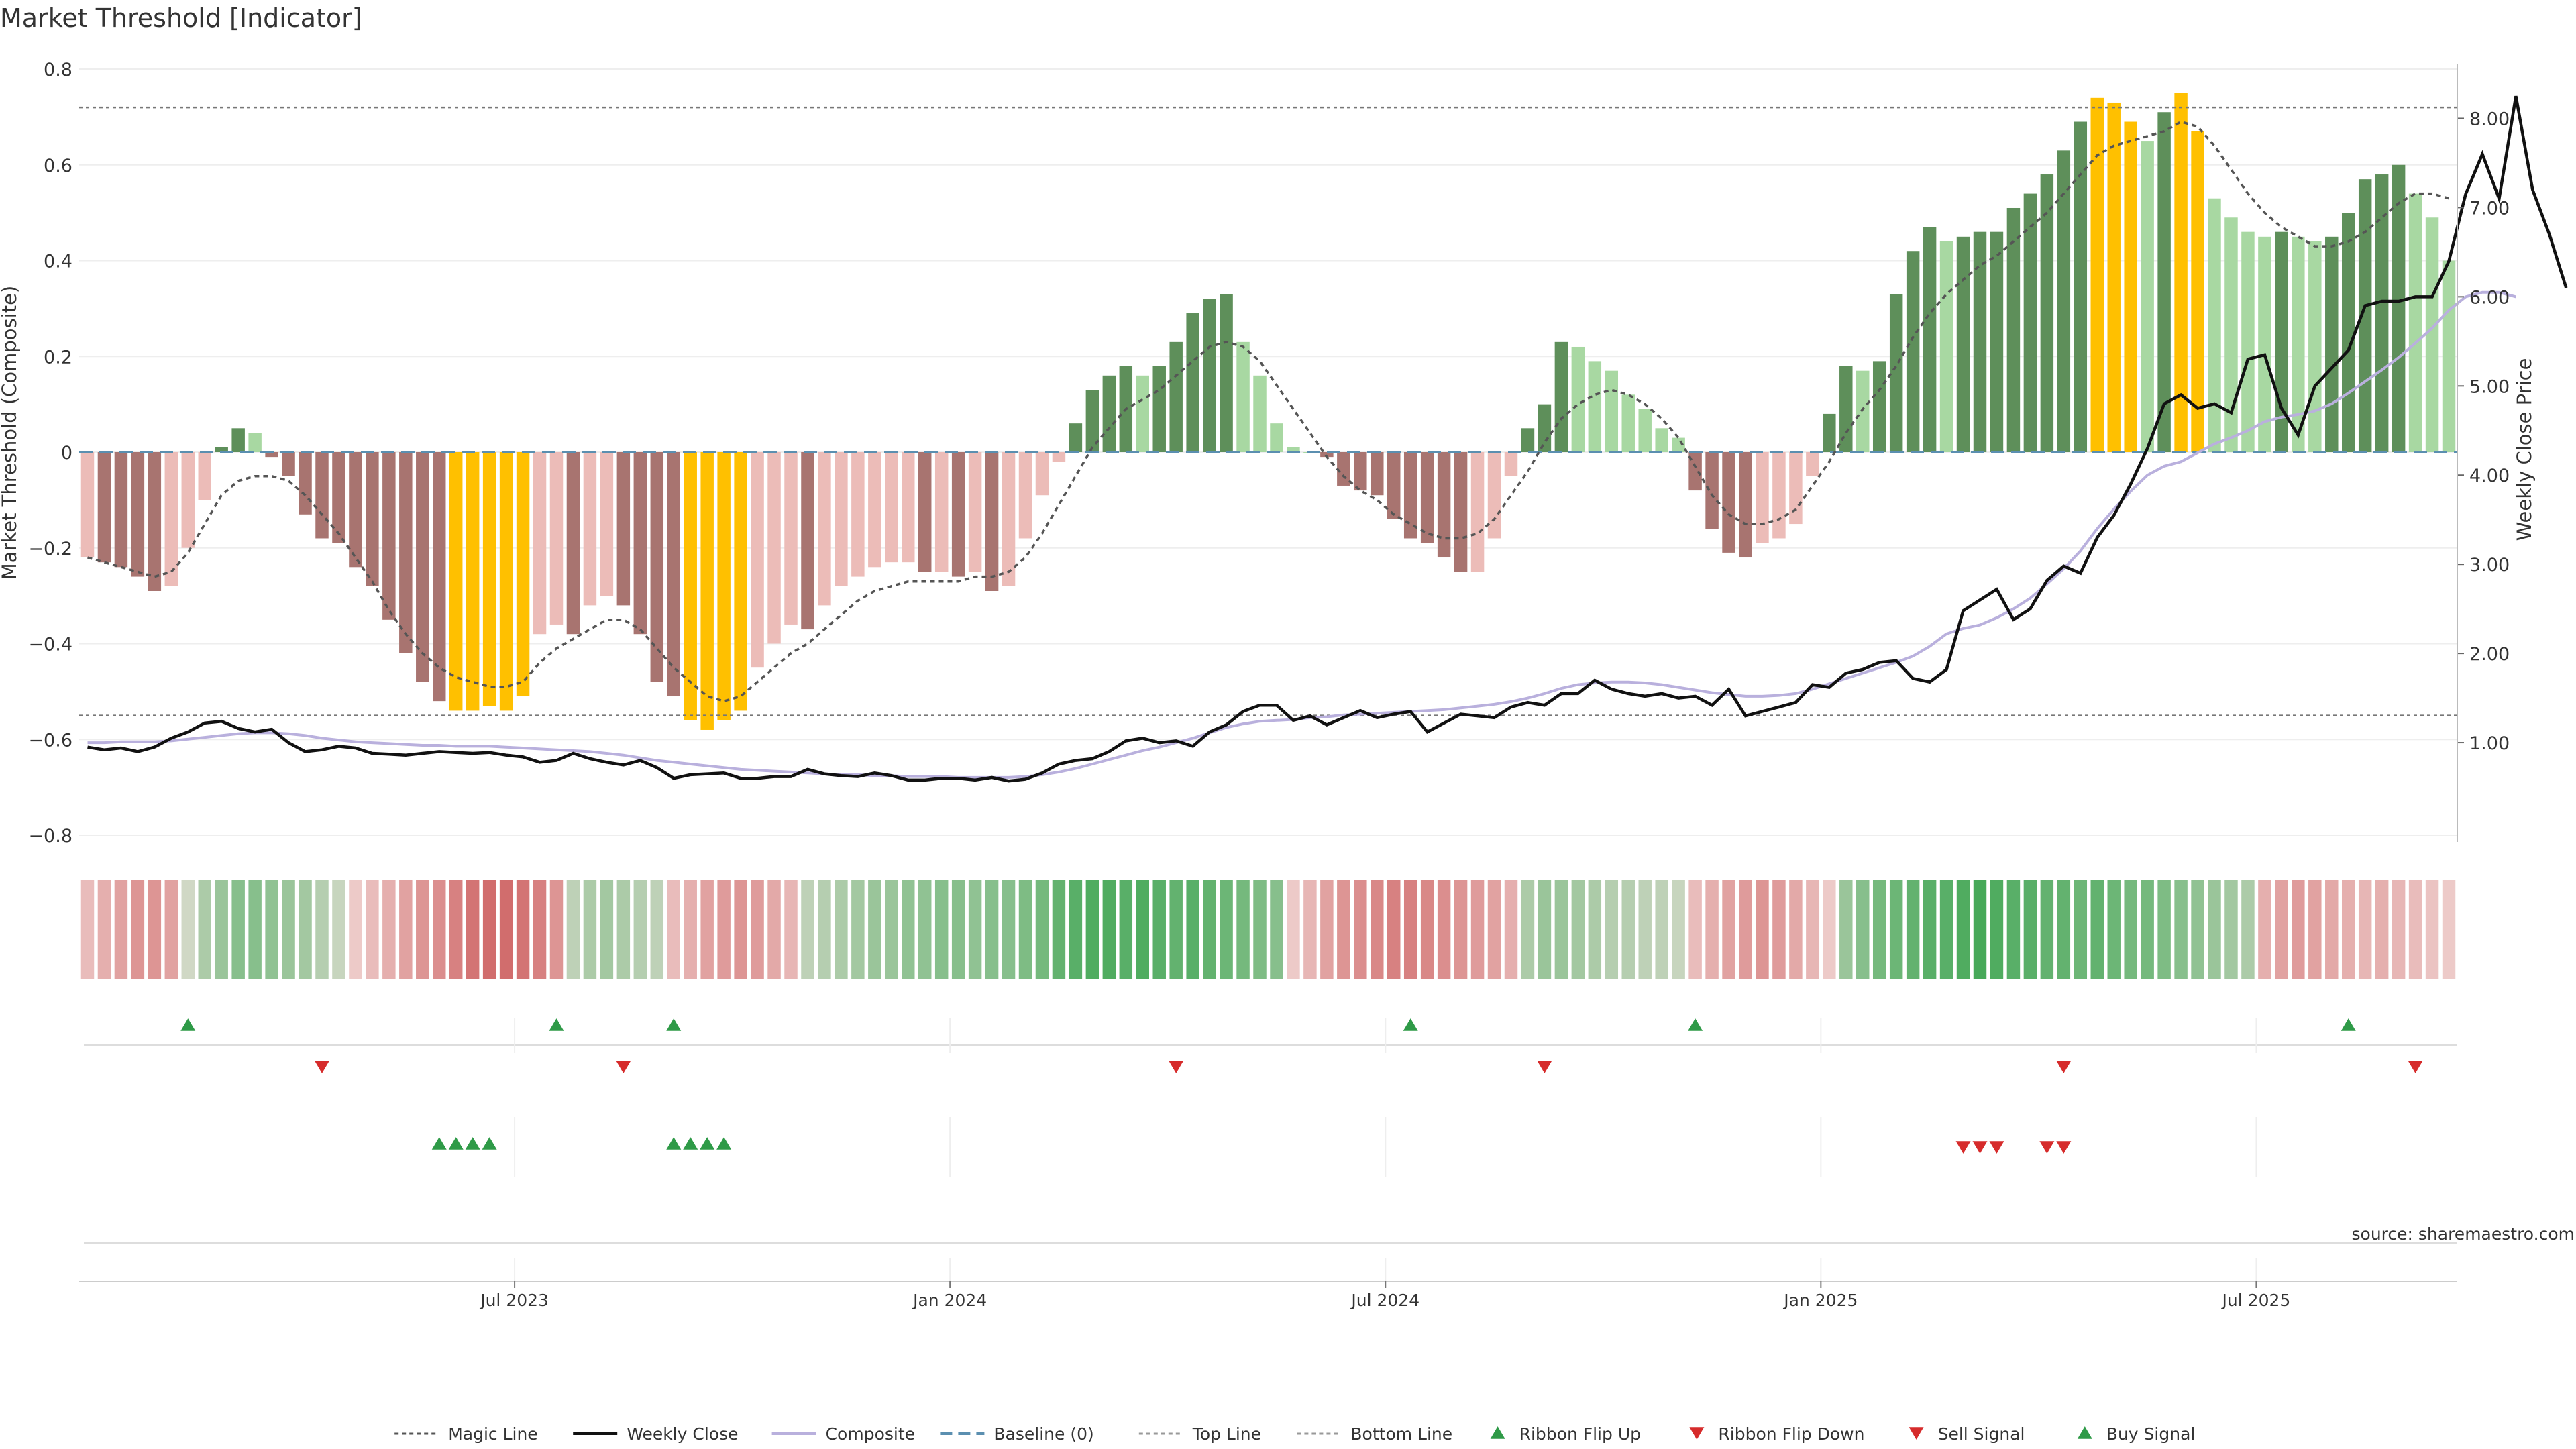 This screenshot has width=2576, height=1449. What do you see at coordinates (2151, 1434) in the screenshot?
I see `legend-label: Buy Signal` at bounding box center [2151, 1434].